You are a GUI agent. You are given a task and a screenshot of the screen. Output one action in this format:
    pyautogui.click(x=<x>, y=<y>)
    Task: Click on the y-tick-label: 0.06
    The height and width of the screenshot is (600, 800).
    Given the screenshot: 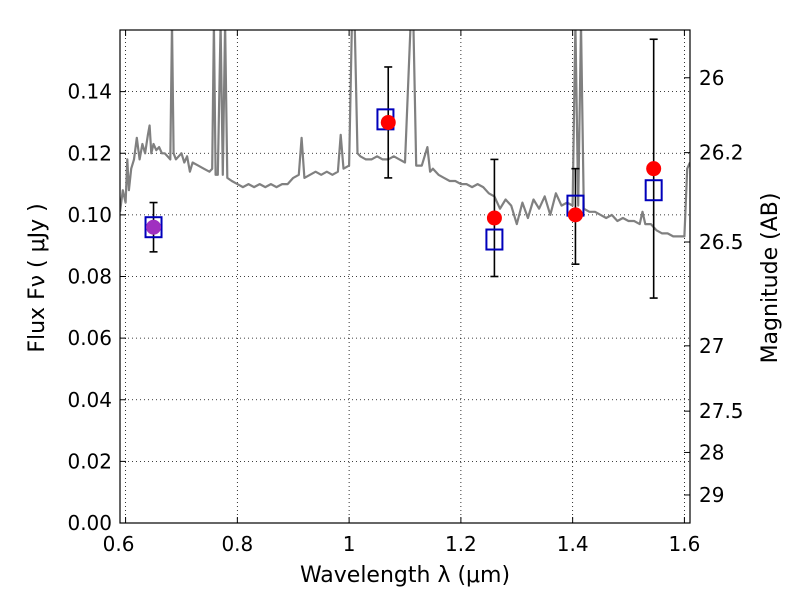 What is the action you would take?
    pyautogui.click(x=89, y=338)
    